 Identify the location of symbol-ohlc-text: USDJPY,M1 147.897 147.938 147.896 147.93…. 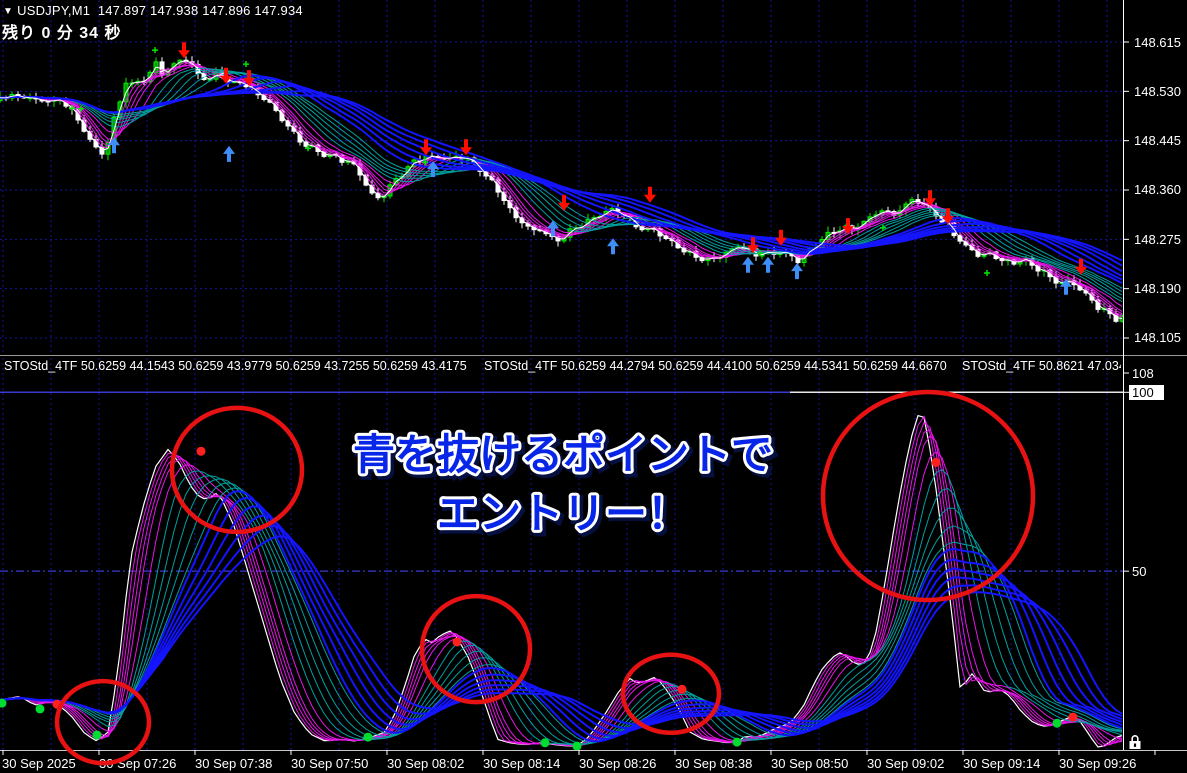
(160, 10).